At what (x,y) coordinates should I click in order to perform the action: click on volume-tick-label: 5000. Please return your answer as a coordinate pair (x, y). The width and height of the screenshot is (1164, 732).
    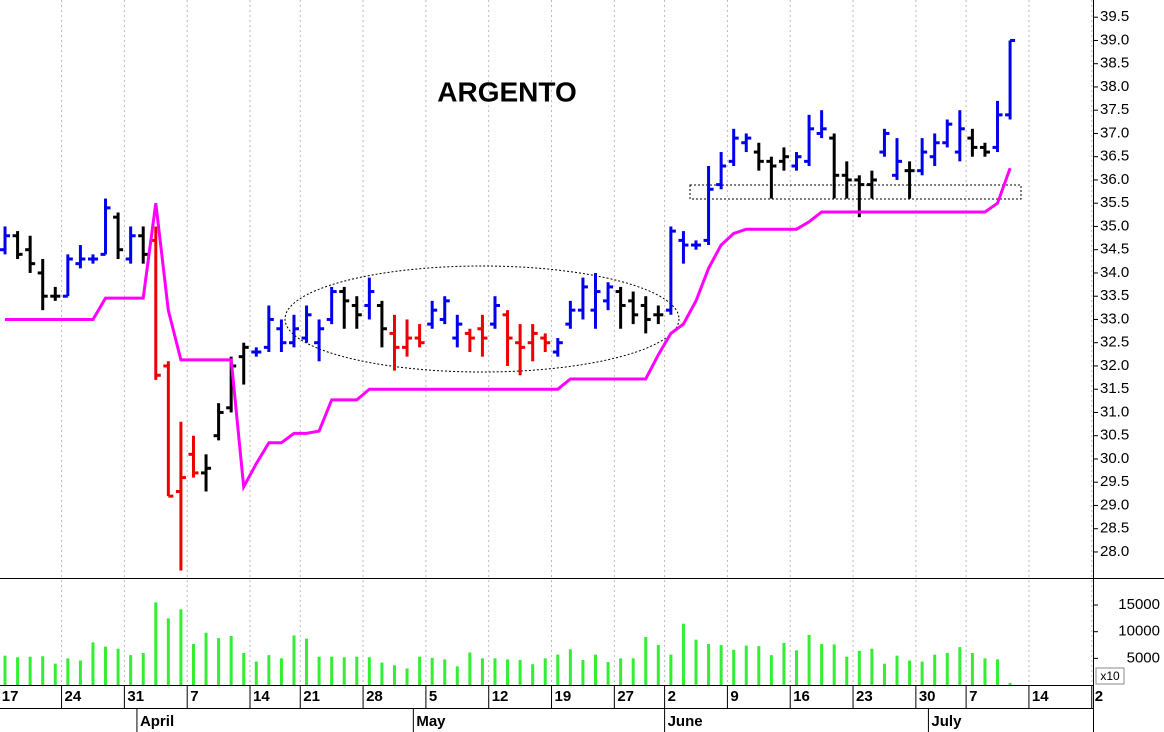
    Looking at the image, I should click on (1143, 657).